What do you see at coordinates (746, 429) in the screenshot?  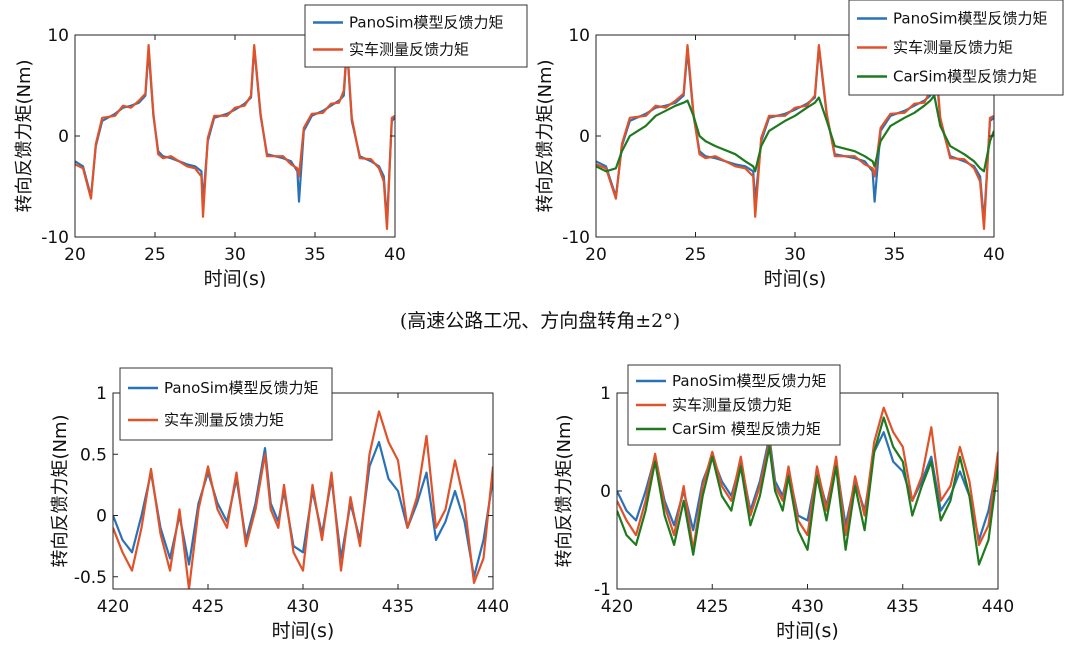 I see `legend-label-3: CarSim 模型反馈力矩` at bounding box center [746, 429].